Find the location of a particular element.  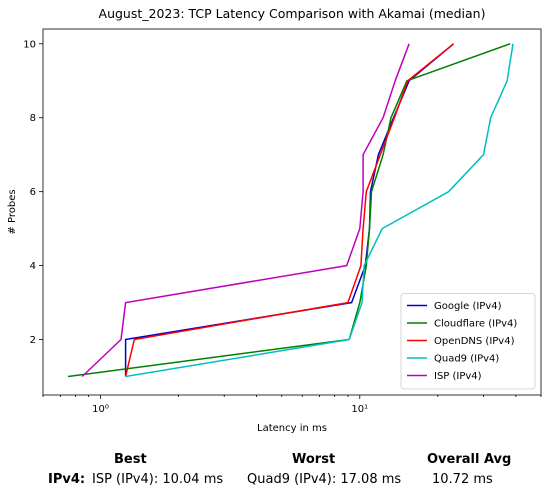

summary-row-label: IPv4: is located at coordinates (67, 479).